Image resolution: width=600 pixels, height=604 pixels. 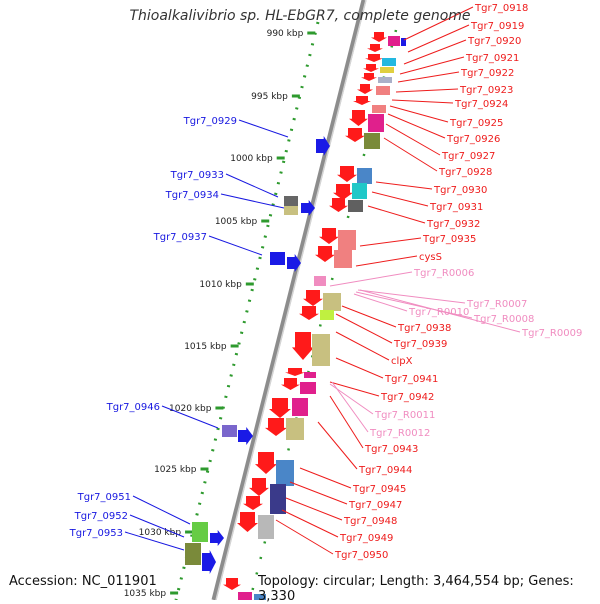 I want to click on scale-label: 1015 kbp, so click(x=205, y=347).